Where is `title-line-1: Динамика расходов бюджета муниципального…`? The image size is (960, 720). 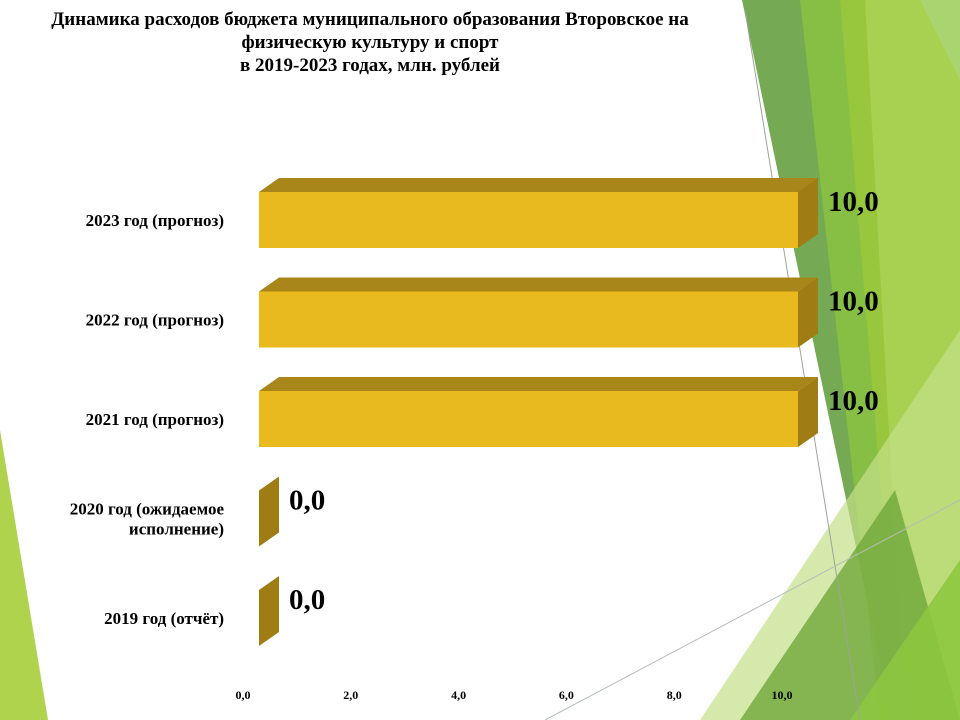
title-line-1: Динамика расходов бюджета муниципального… is located at coordinates (370, 19).